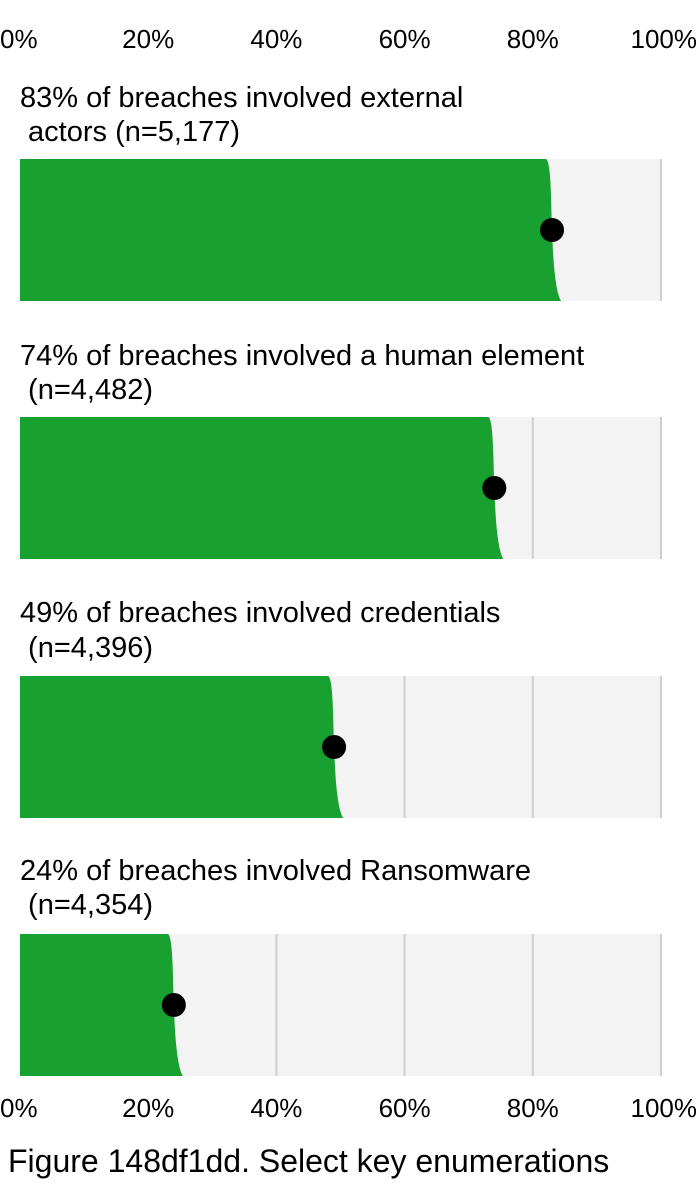 Image resolution: width=699 pixels, height=1200 pixels. Describe the element at coordinates (405, 39) in the screenshot. I see `x-tick-label-top: 60%` at that location.